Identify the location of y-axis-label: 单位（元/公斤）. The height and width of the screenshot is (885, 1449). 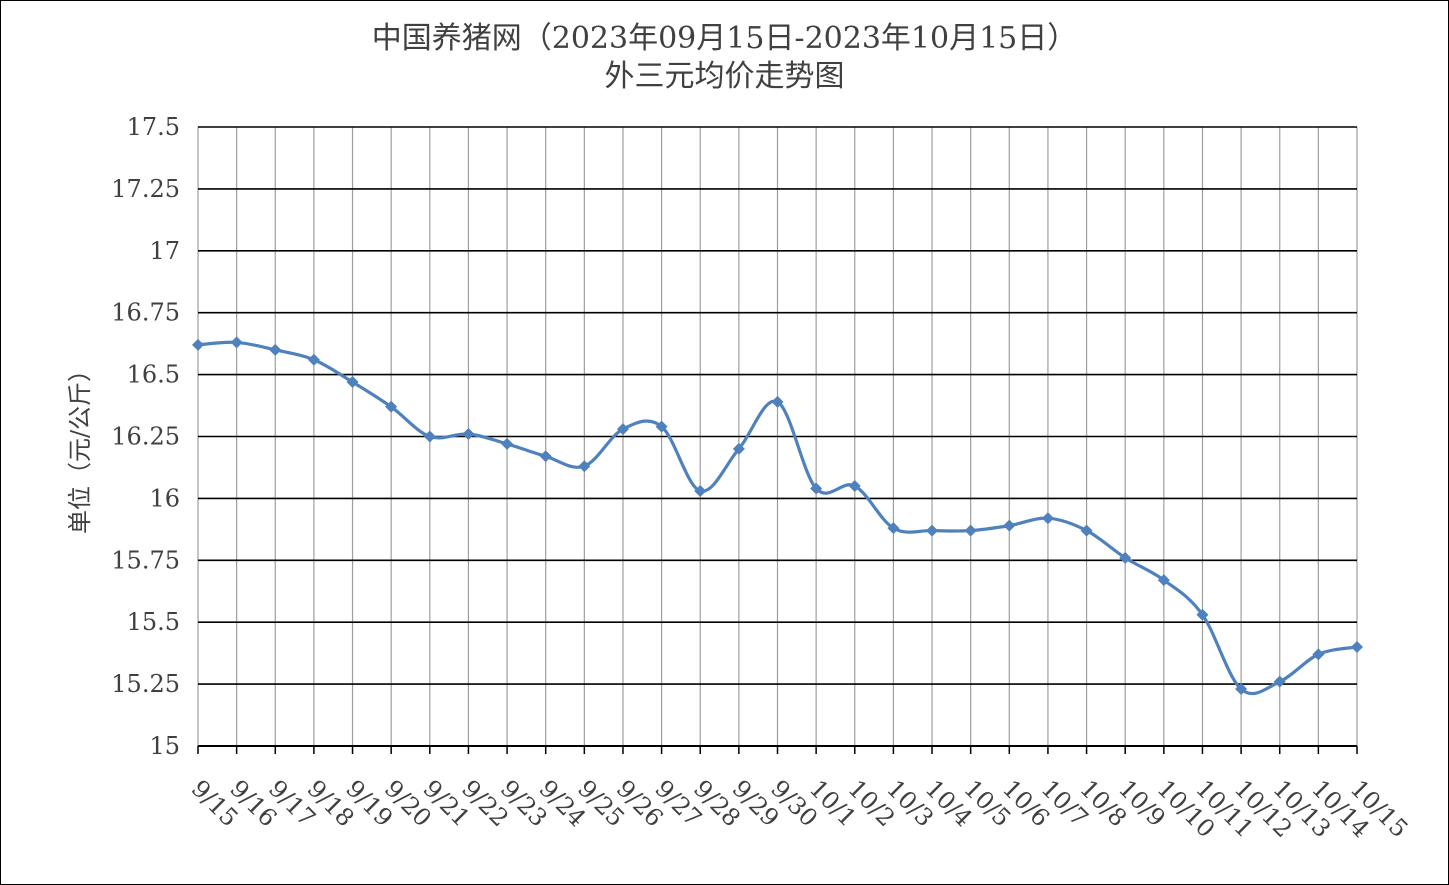
(80, 446).